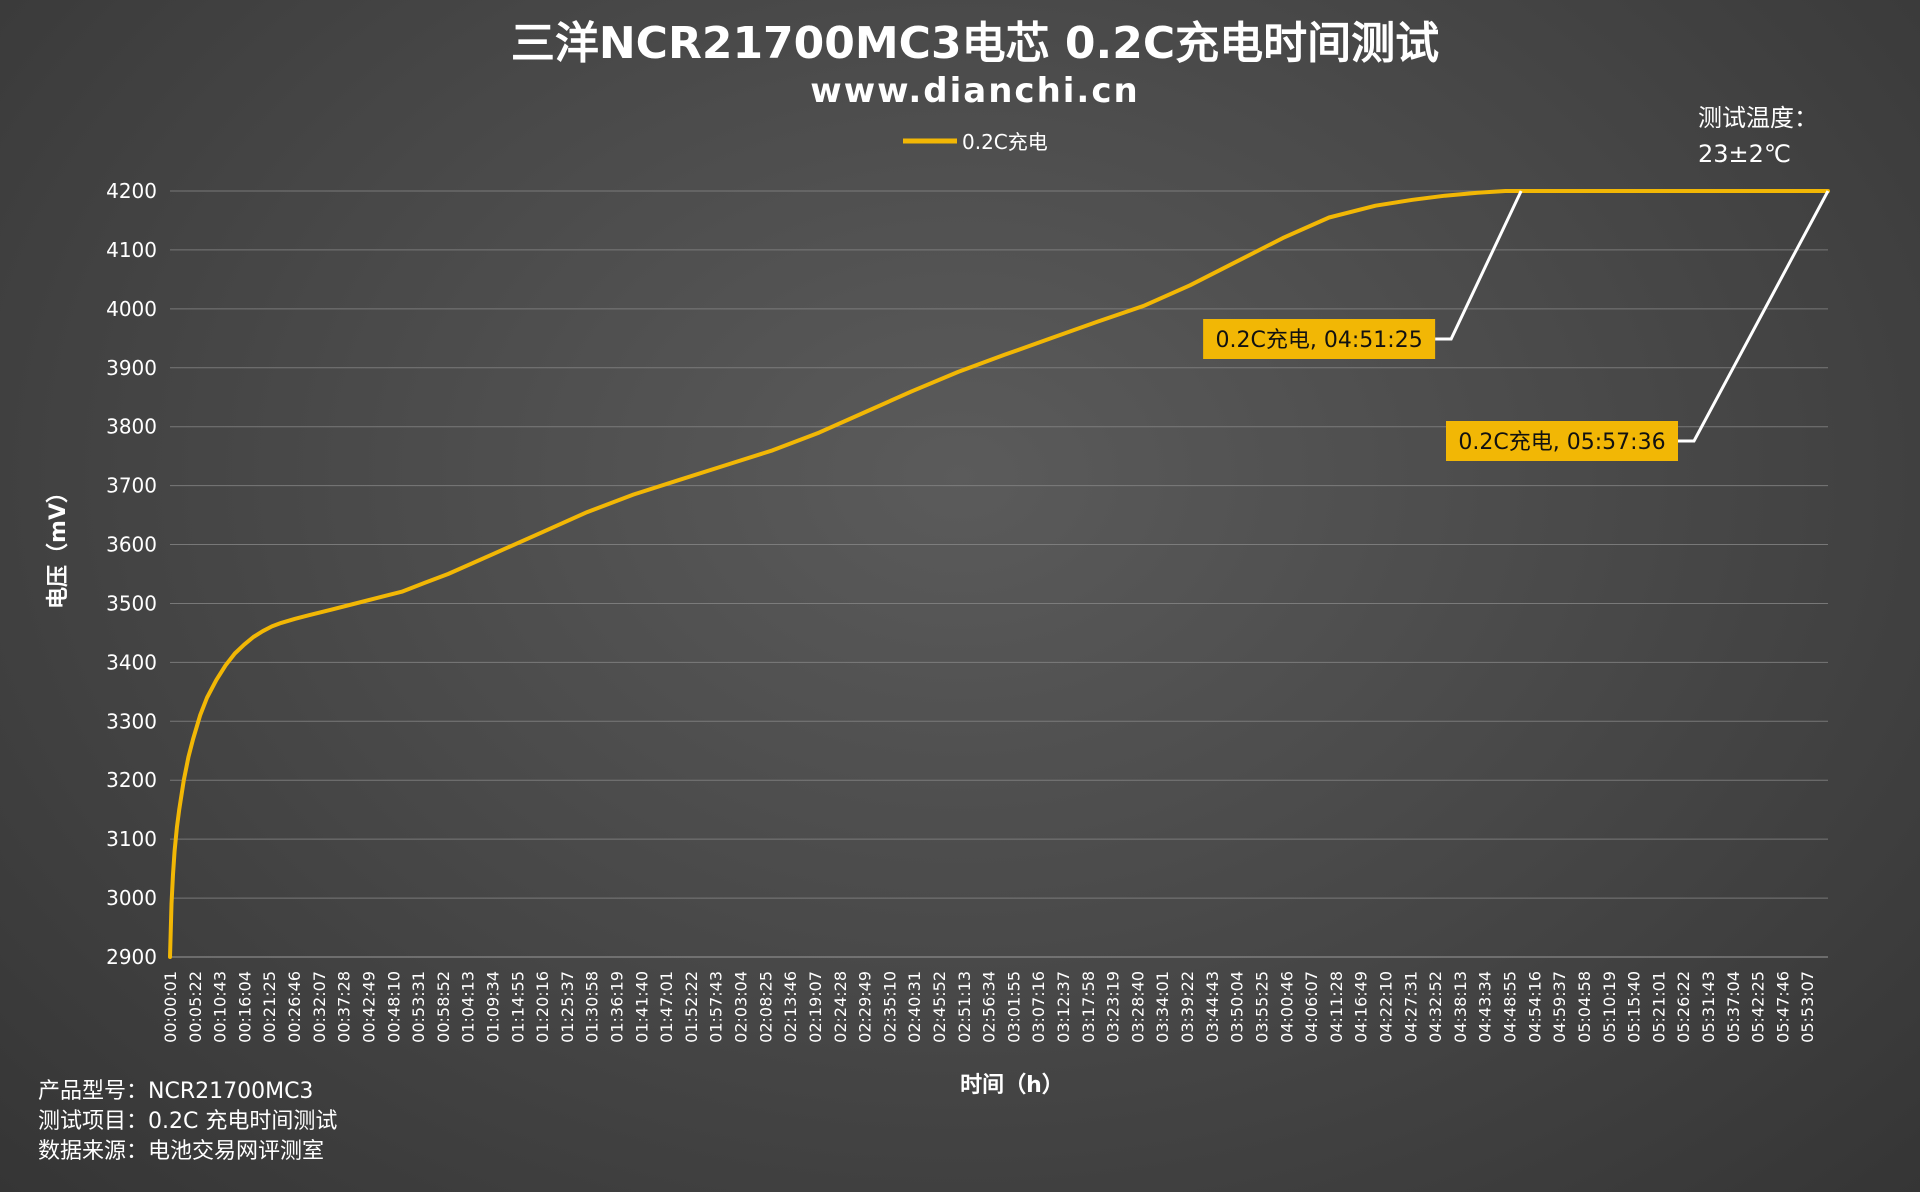 The width and height of the screenshot is (1920, 1192). I want to click on x-tick-label: 01:57:43, so click(716, 1007).